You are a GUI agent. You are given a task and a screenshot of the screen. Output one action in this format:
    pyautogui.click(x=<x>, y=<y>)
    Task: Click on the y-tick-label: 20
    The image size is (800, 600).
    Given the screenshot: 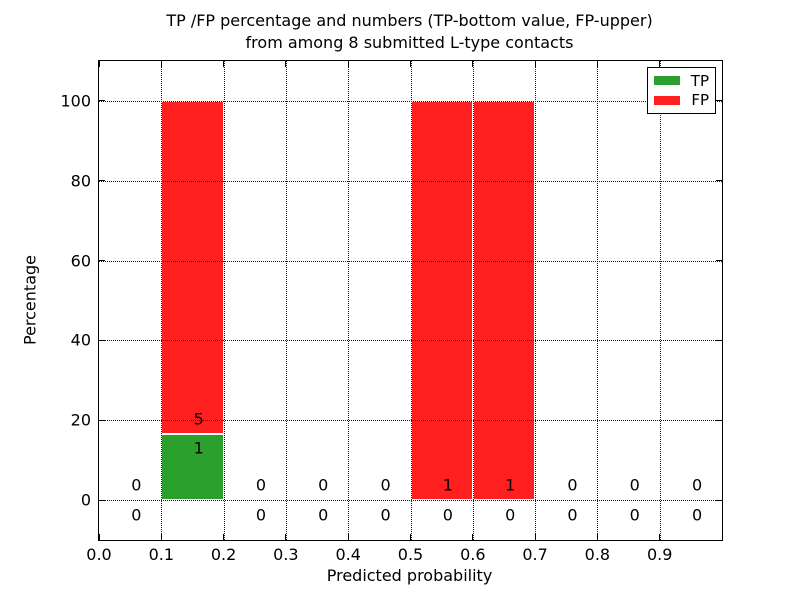 What is the action you would take?
    pyautogui.click(x=80, y=420)
    